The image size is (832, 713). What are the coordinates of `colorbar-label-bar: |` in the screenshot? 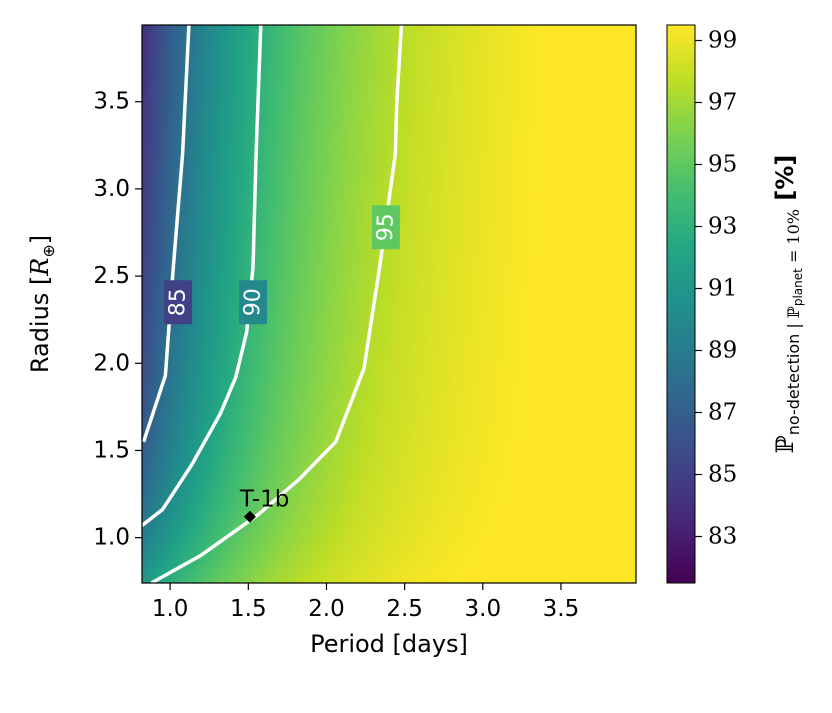 It's located at (793, 326).